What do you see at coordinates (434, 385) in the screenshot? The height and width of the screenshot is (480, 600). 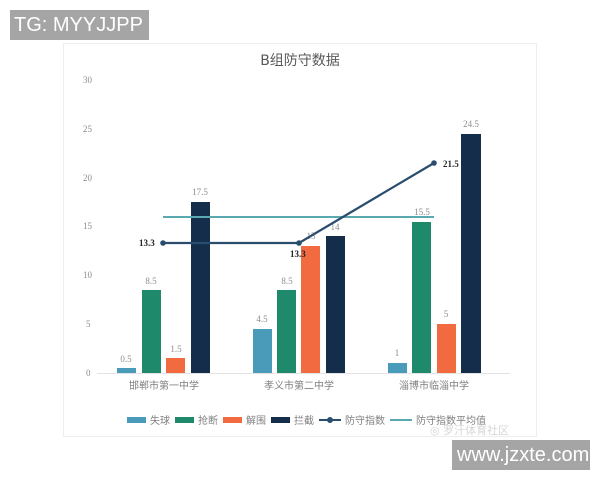 I see `category-label: 淄博市临淄中学` at bounding box center [434, 385].